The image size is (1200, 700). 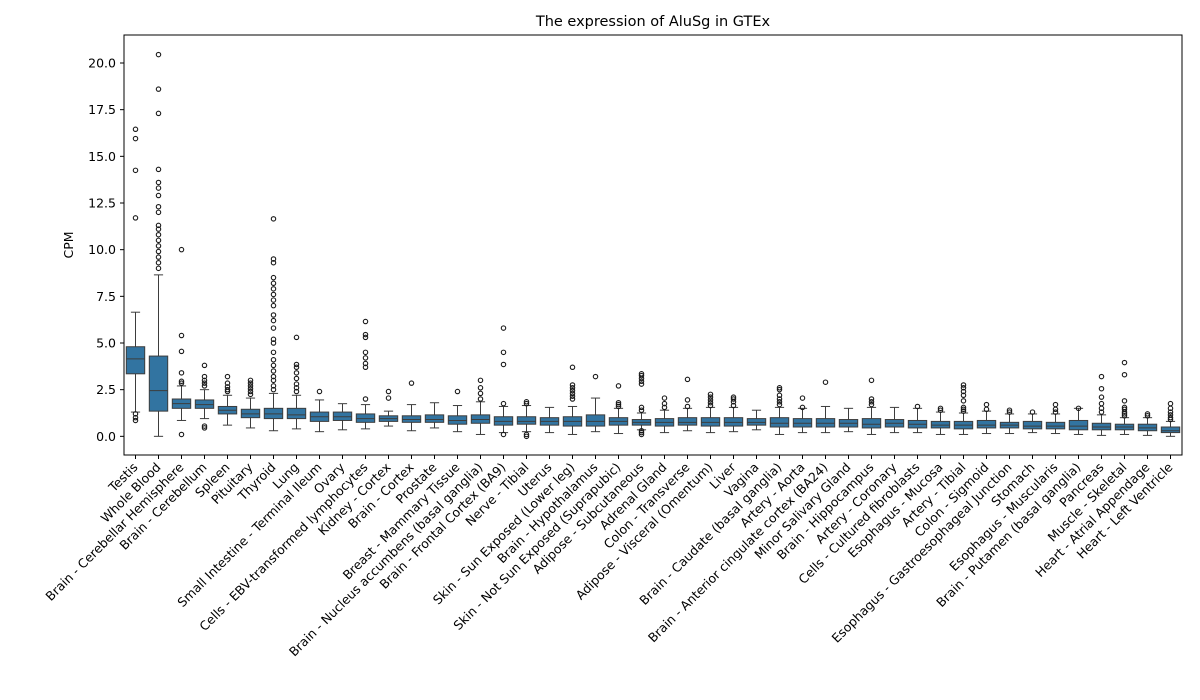 I want to click on y-tick-label: 2.5, so click(x=106, y=389).